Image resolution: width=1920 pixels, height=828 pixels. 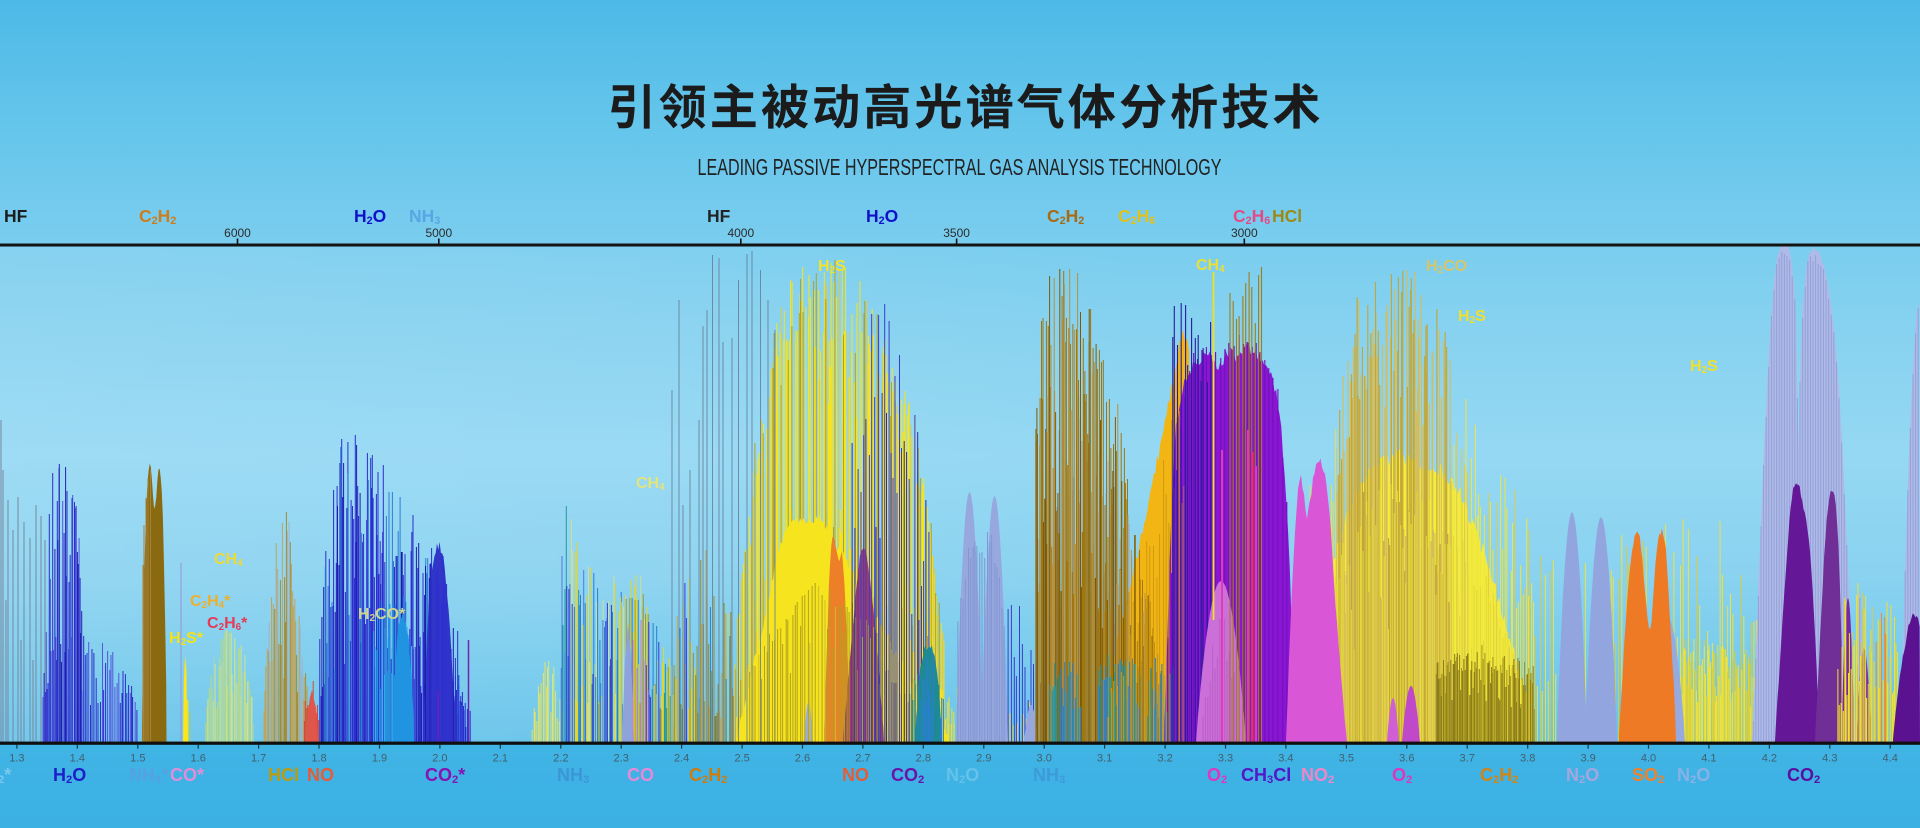 I want to click on svg-text: 3000, so click(x=1244, y=233).